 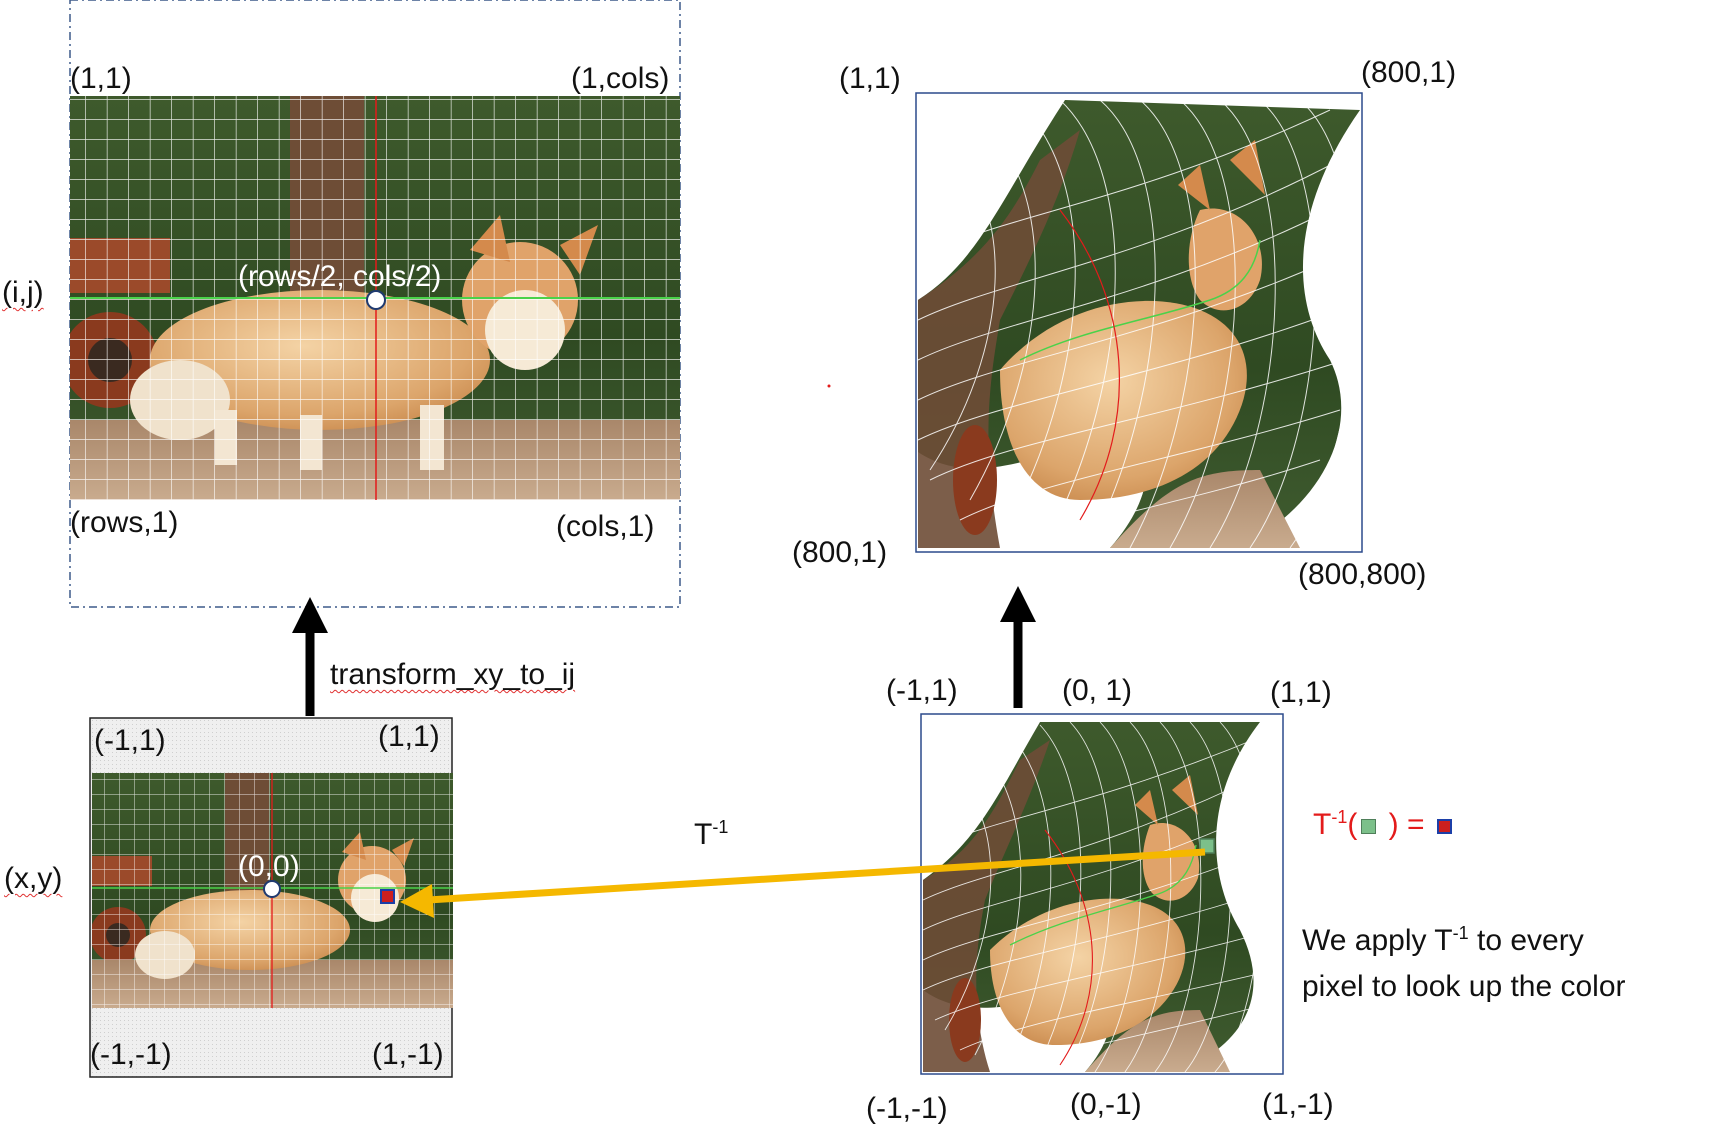 What do you see at coordinates (1362, 574) in the screenshot?
I see `warped-bottom-right-label: (800,800)` at bounding box center [1362, 574].